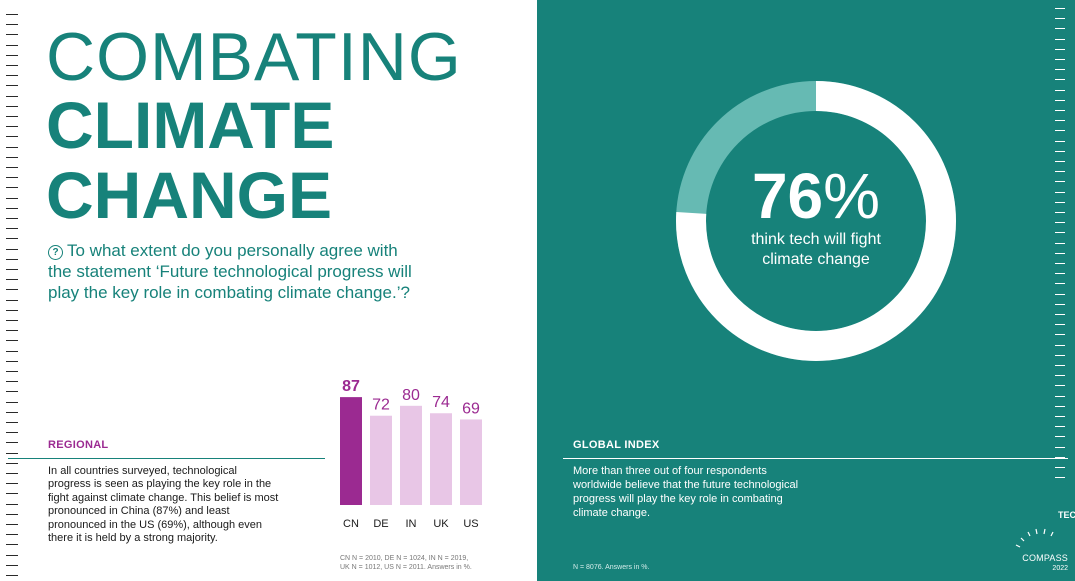 The width and height of the screenshot is (1075, 581). I want to click on regional-footnote-line-1: CN N = 2010, DE N = 1024, IN N = 2019,, so click(404, 558).